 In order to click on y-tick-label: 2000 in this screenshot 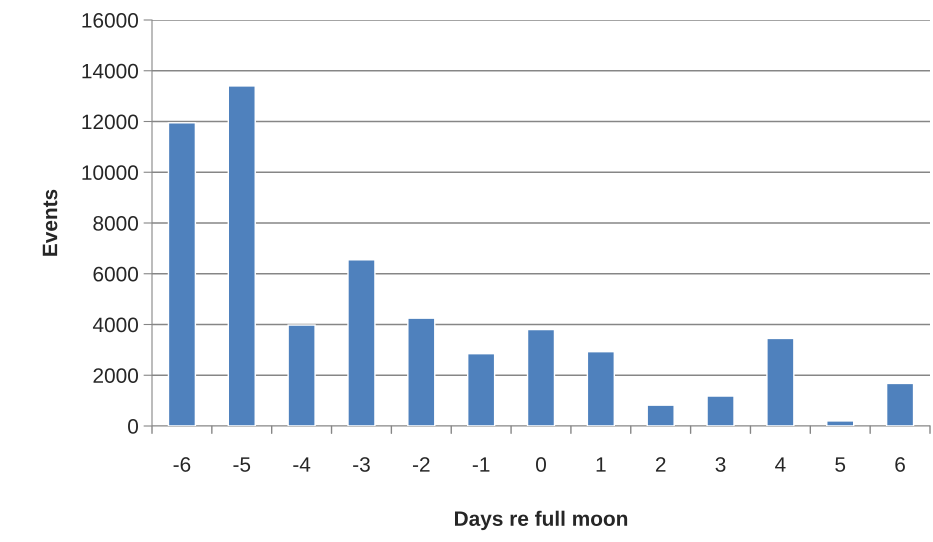, I will do `click(116, 376)`.